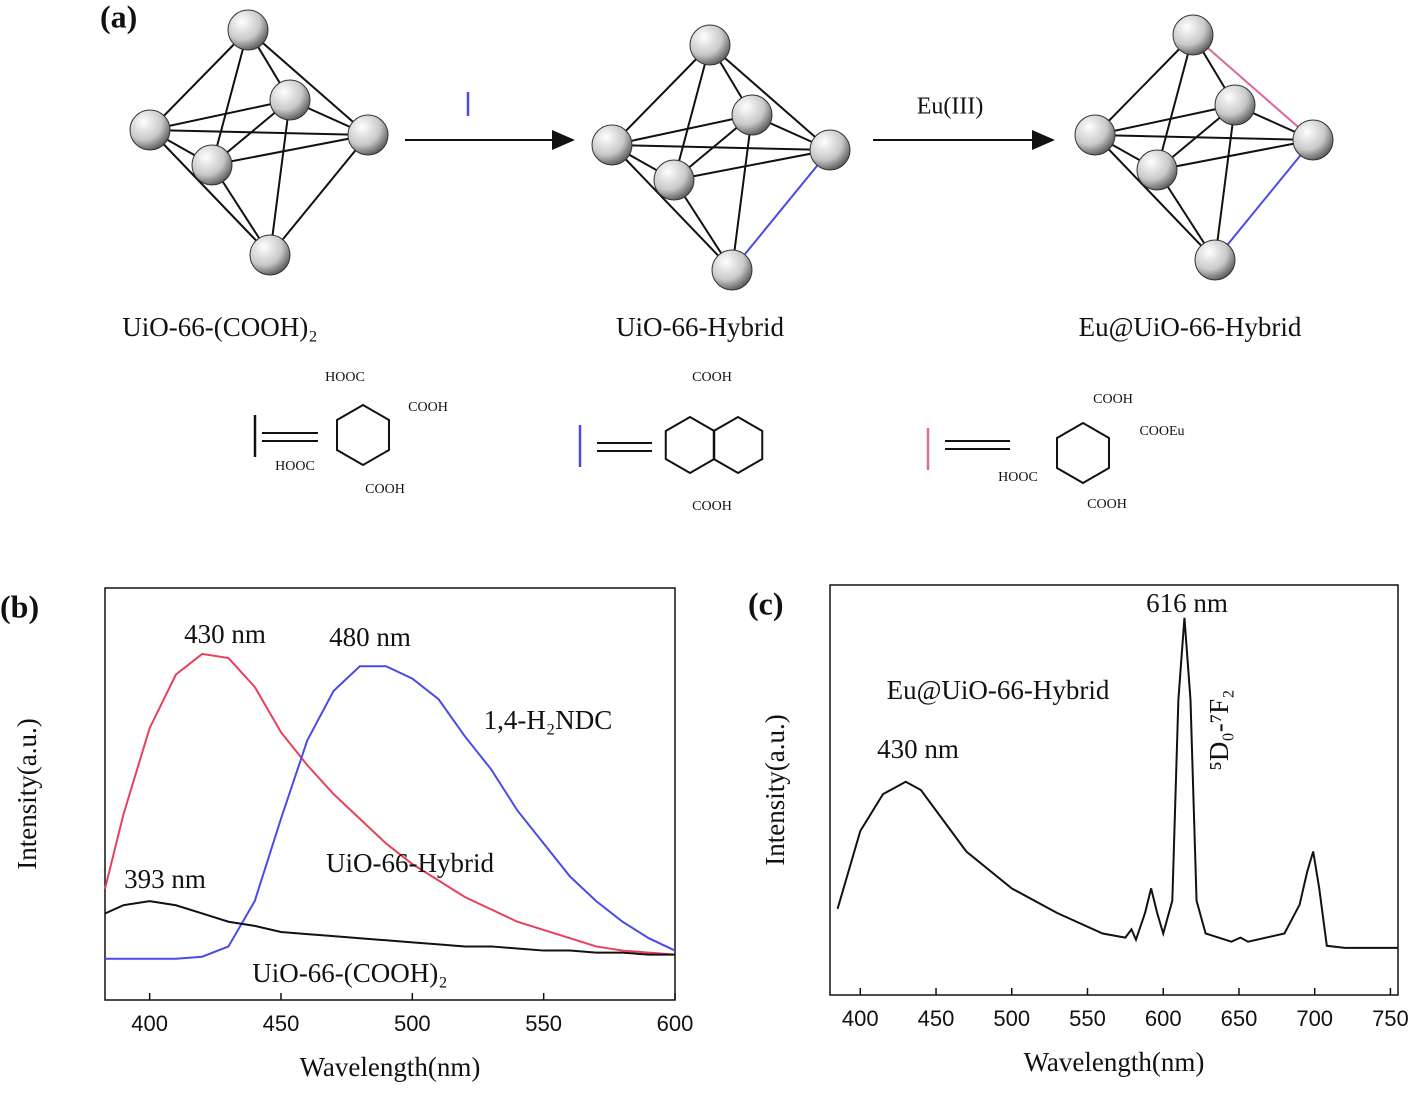  I want to click on series-label: 1,4-H₂NDC, so click(548, 720).